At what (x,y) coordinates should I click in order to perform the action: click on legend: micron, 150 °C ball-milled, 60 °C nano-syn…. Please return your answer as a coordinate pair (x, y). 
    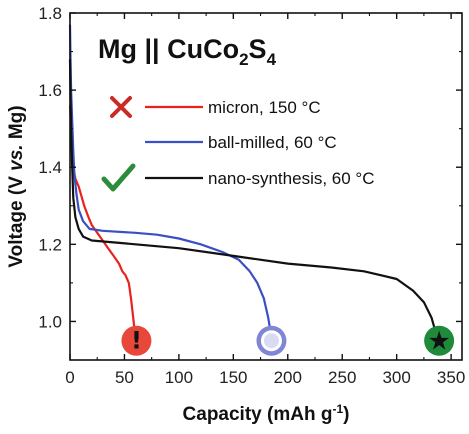
    Looking at the image, I should click on (238, 144).